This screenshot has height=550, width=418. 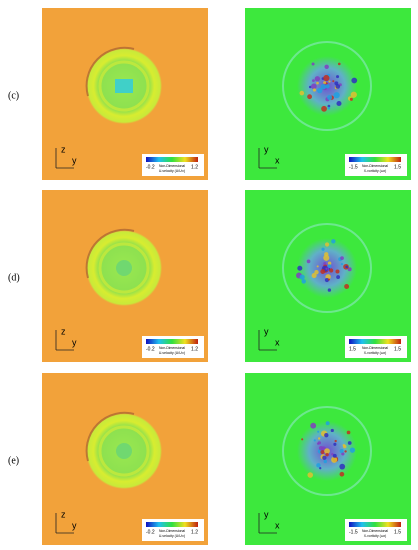 What do you see at coordinates (13, 460) in the screenshot?
I see `panel-label: (e)` at bounding box center [13, 460].